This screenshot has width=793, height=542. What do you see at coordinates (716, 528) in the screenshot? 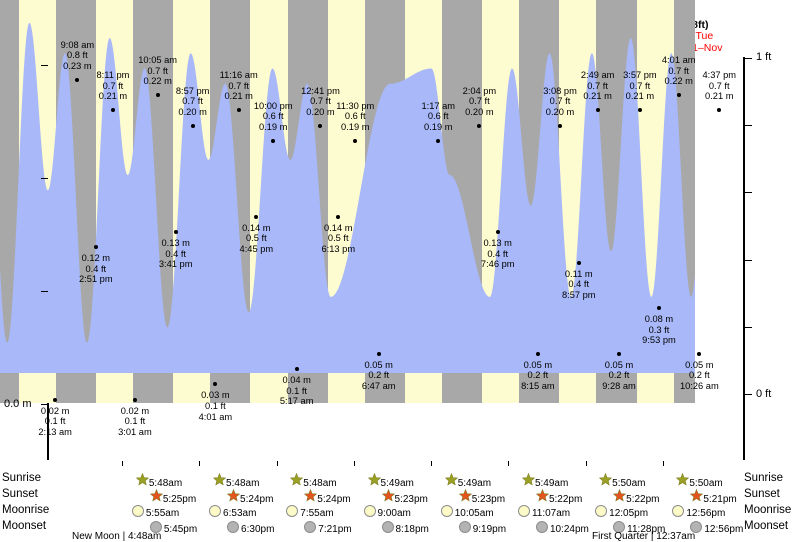
I see `moonset-entry: 12:56pm` at bounding box center [716, 528].